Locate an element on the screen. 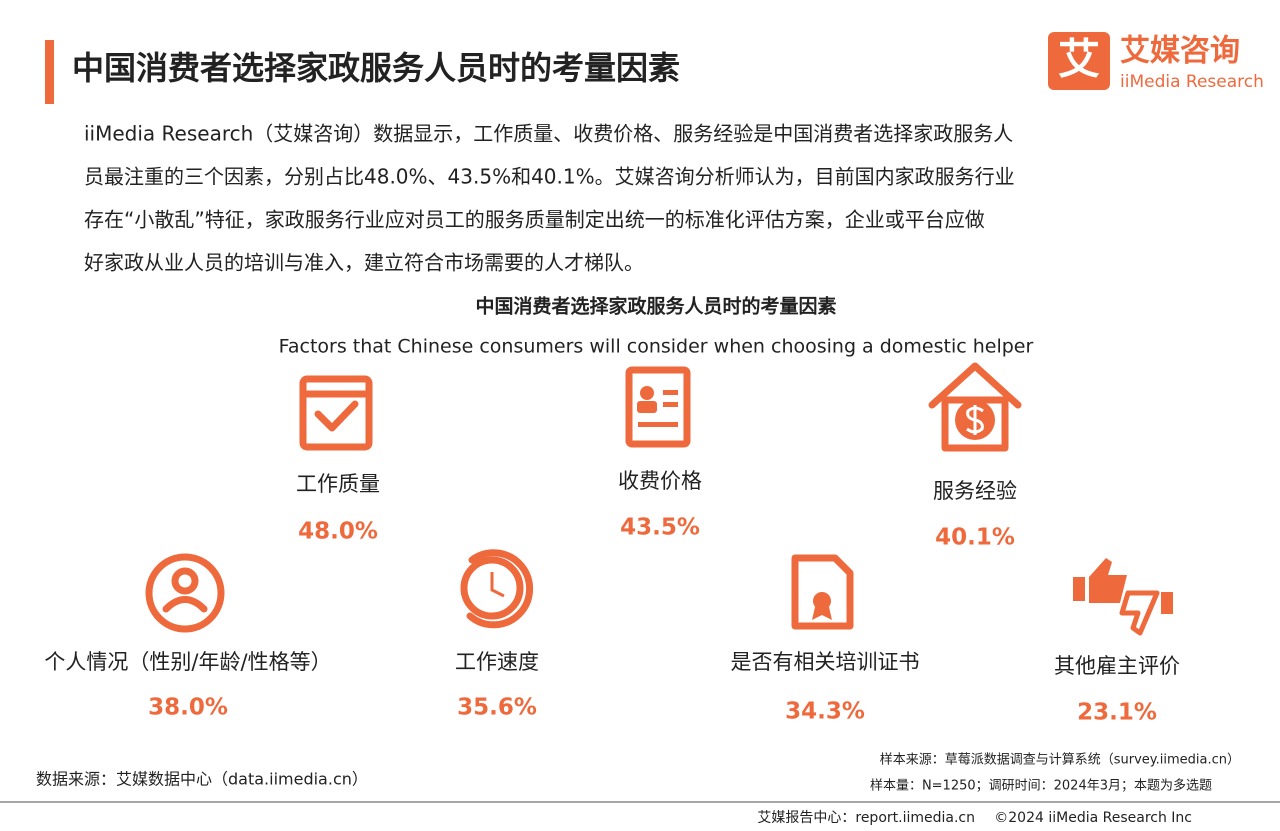 This screenshot has width=1280, height=831. title-bar is located at coordinates (49, 72).